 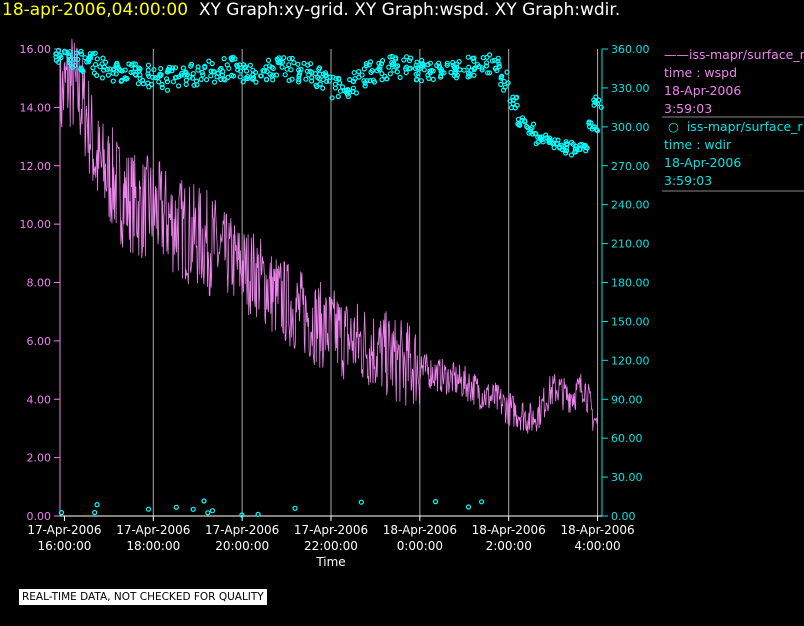 I want to click on legend-wdir-date: 18-Apr-2006, so click(x=703, y=162).